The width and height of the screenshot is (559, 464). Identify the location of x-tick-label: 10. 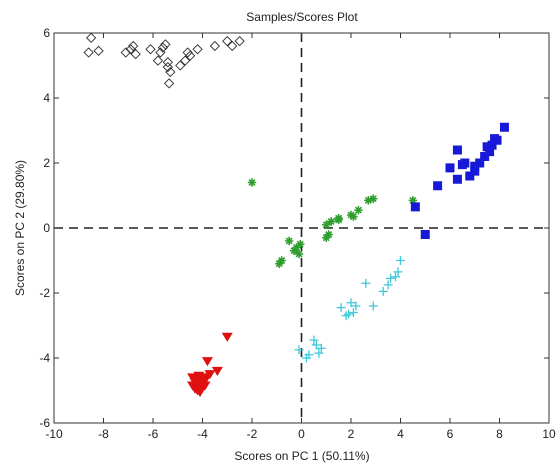
(549, 434).